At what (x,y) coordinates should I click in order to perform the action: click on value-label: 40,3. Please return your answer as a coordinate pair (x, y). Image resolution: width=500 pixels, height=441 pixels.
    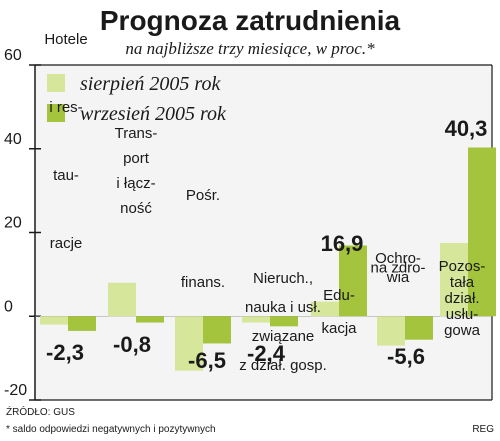
    Looking at the image, I should click on (466, 128).